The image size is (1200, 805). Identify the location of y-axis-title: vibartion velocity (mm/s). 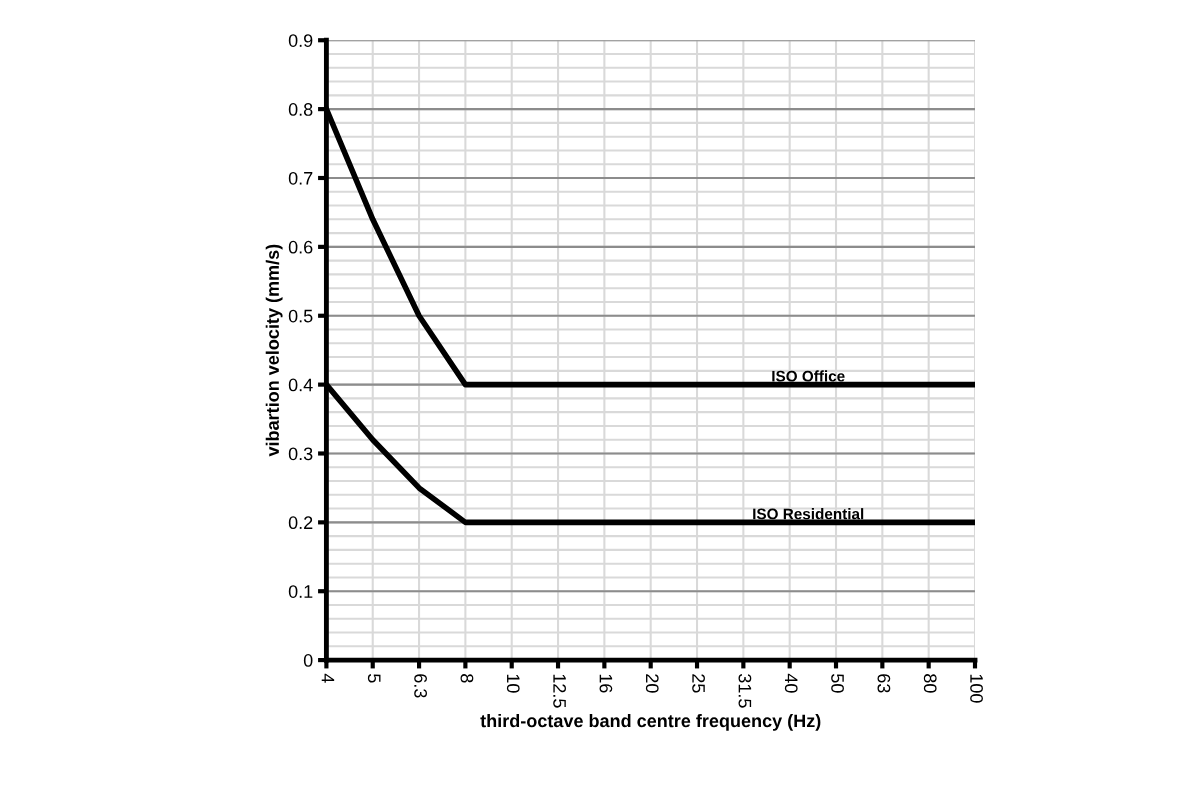
(274, 350).